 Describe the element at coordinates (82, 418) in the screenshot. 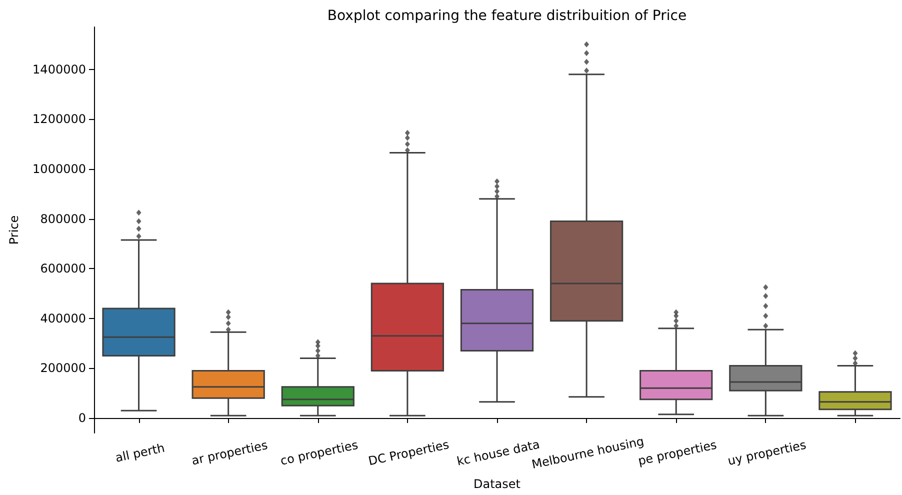

I see `y-tick-label: 0` at that location.